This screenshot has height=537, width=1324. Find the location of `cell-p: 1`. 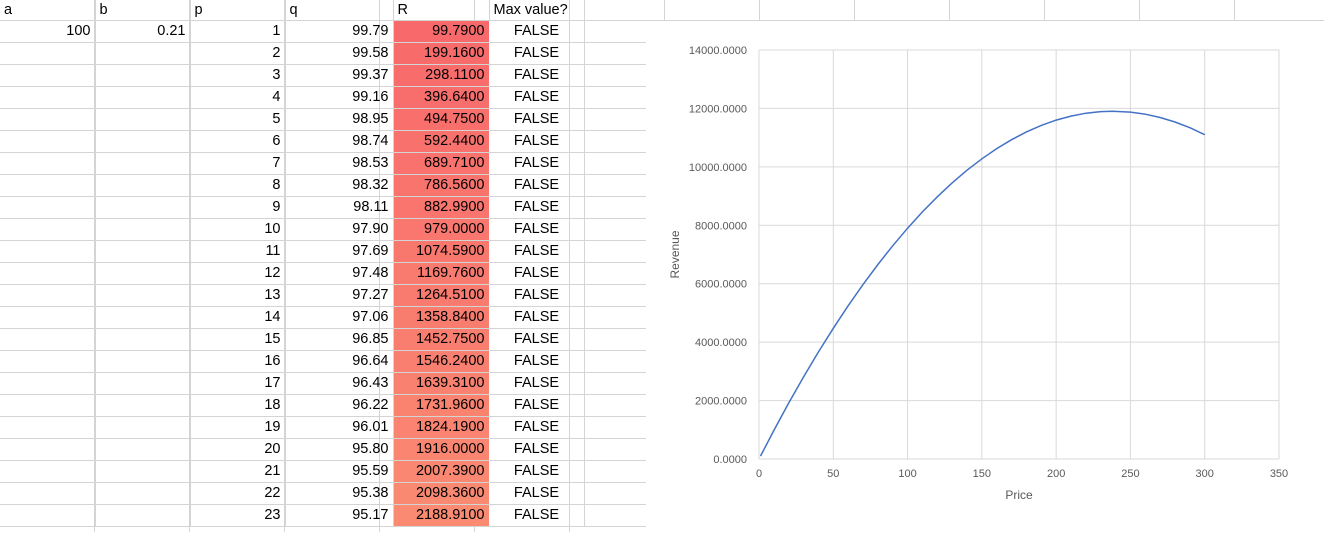

cell-p: 1 is located at coordinates (238, 31).